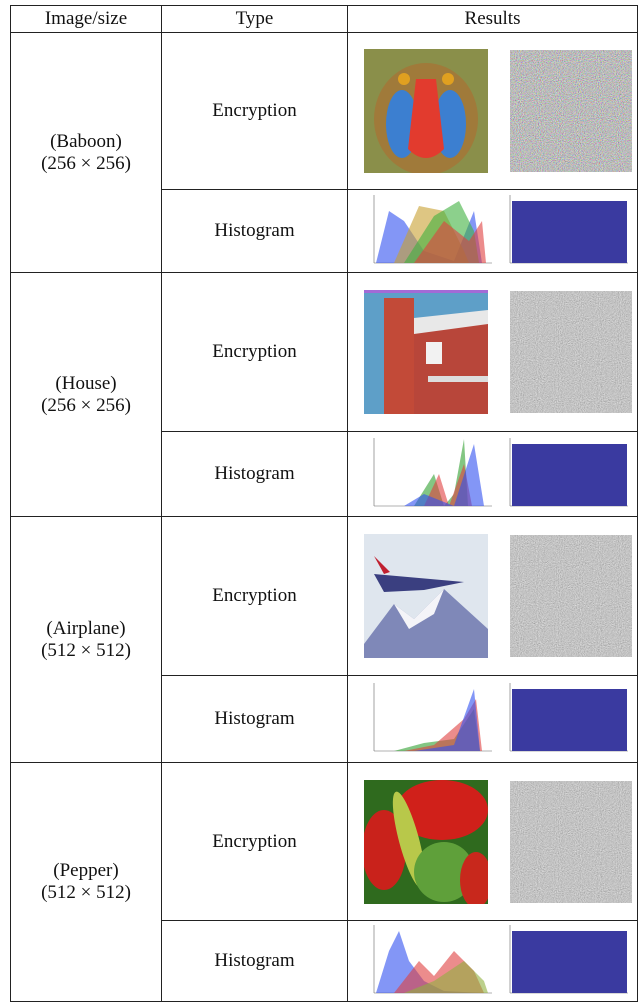  I want to click on image-cell: (Pepper) (512 × 512), so click(86, 882).